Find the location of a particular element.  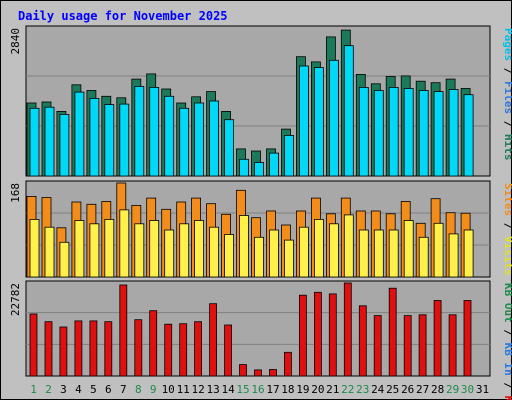

x-tick-label-day-22: 22 is located at coordinates (347, 389).